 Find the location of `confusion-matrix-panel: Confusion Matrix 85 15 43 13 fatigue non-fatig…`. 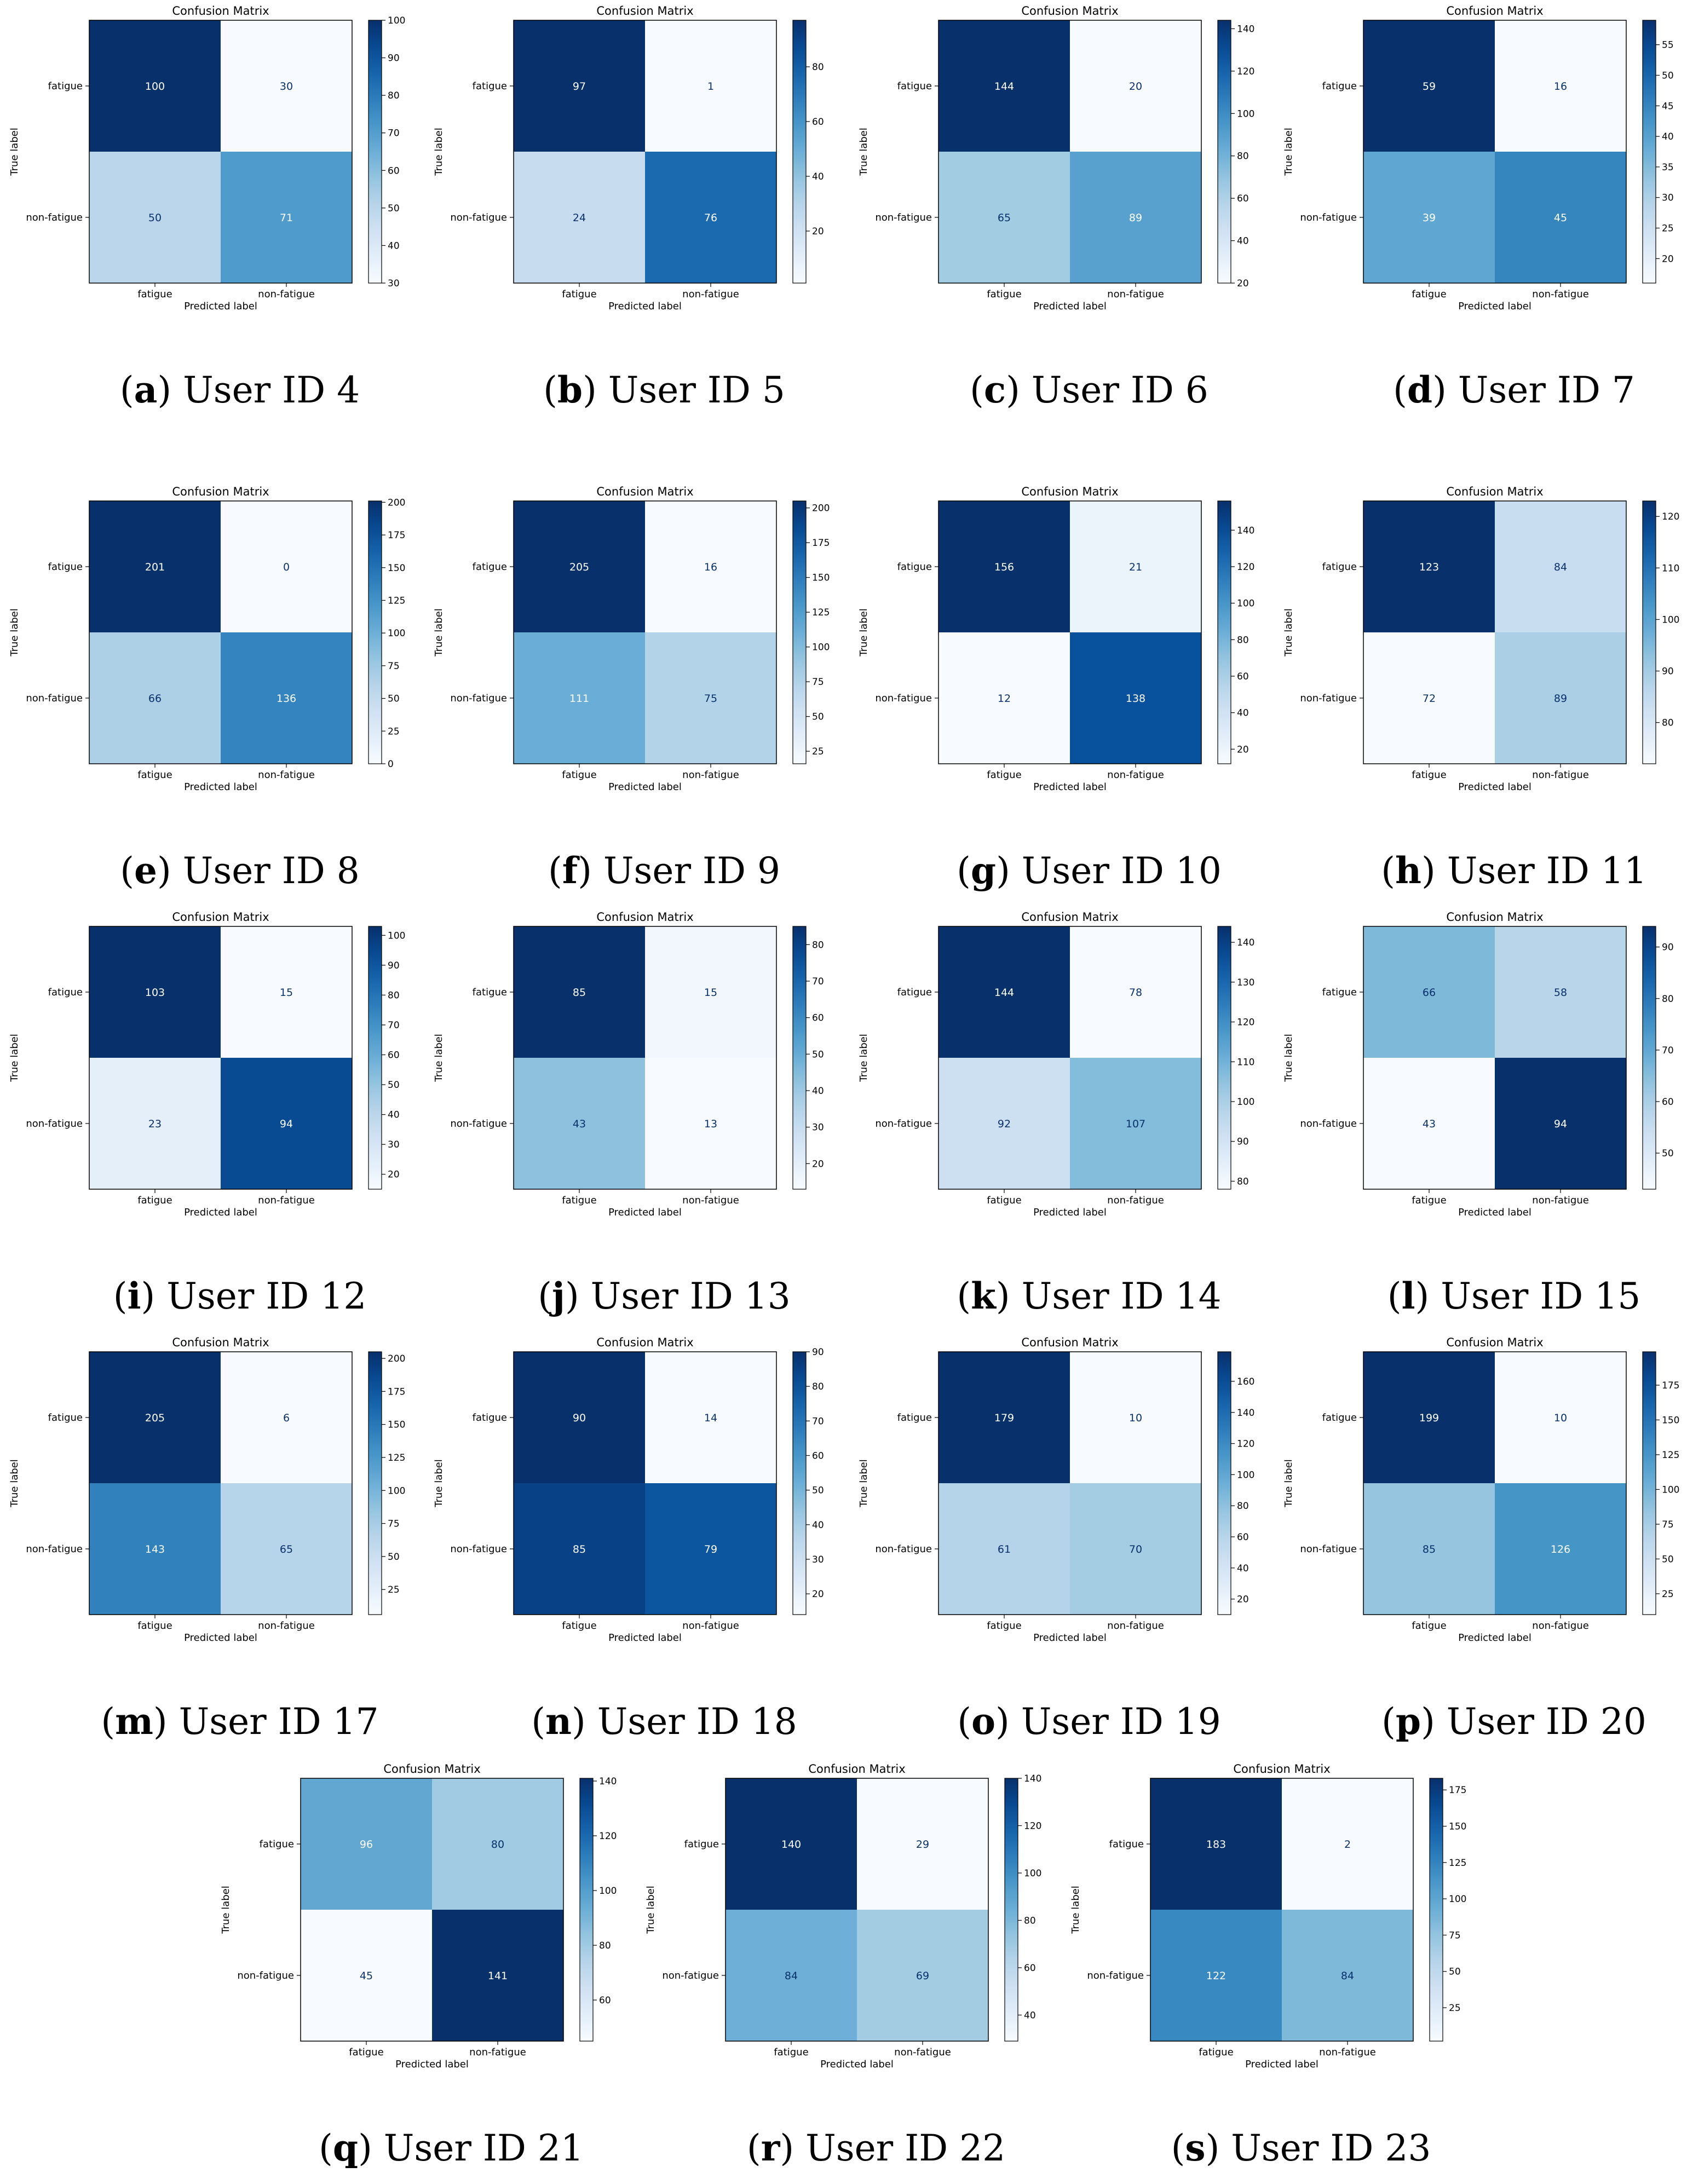

confusion-matrix-panel: Confusion Matrix 85 15 43 13 fatigue non-fatig… is located at coordinates (628, 1114).